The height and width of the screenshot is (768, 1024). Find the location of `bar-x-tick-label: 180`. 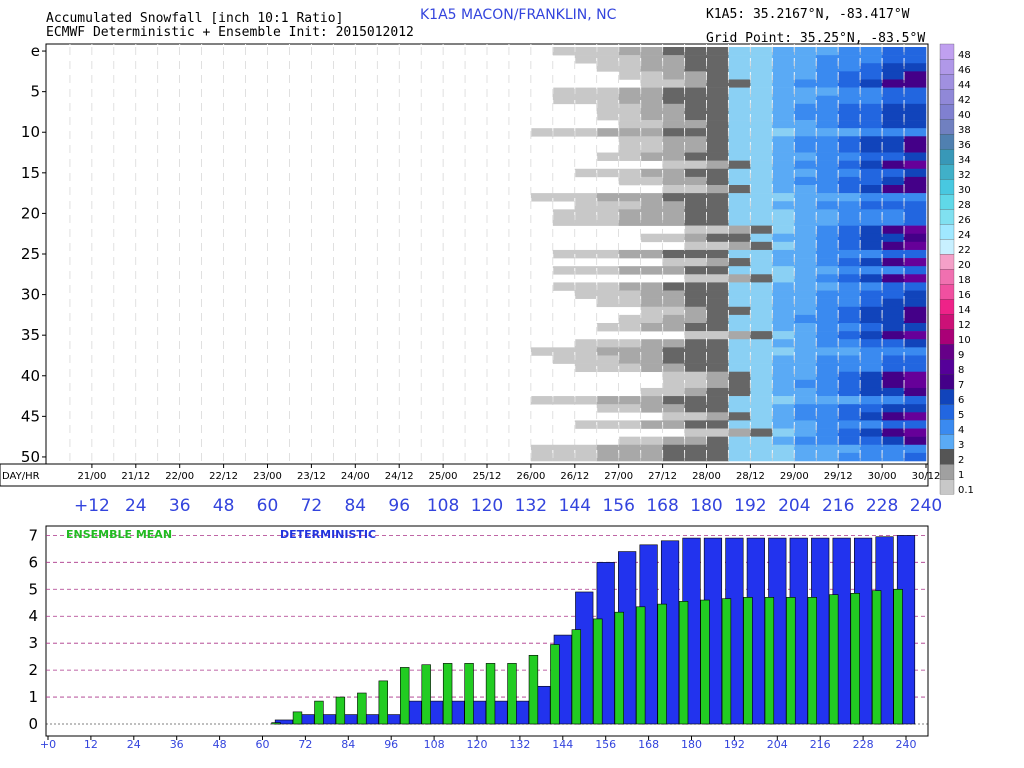

bar-x-tick-label: 180 is located at coordinates (691, 744).